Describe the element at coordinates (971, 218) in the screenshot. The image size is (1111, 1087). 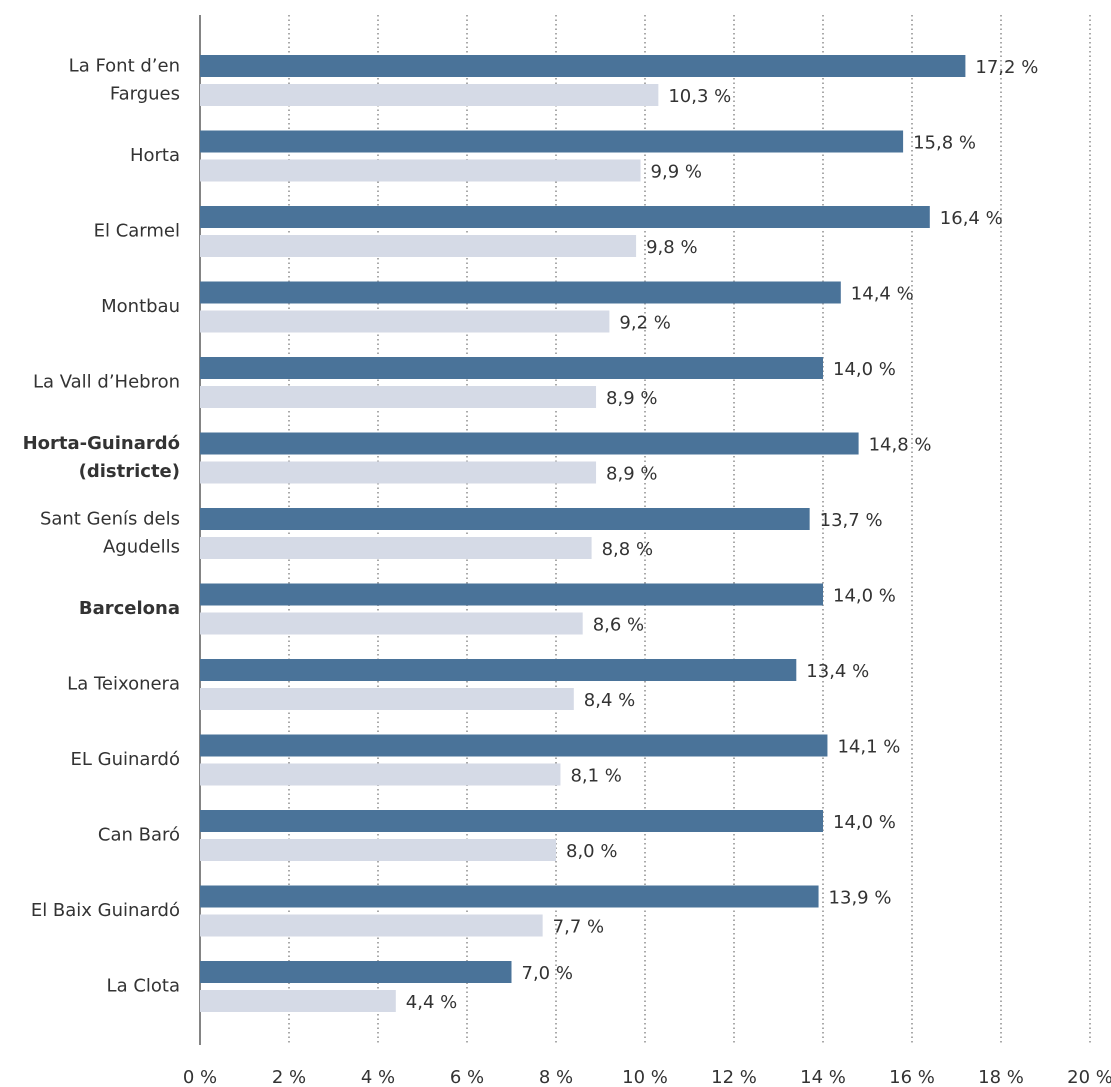
I see `value-label: 16,4 %` at that location.